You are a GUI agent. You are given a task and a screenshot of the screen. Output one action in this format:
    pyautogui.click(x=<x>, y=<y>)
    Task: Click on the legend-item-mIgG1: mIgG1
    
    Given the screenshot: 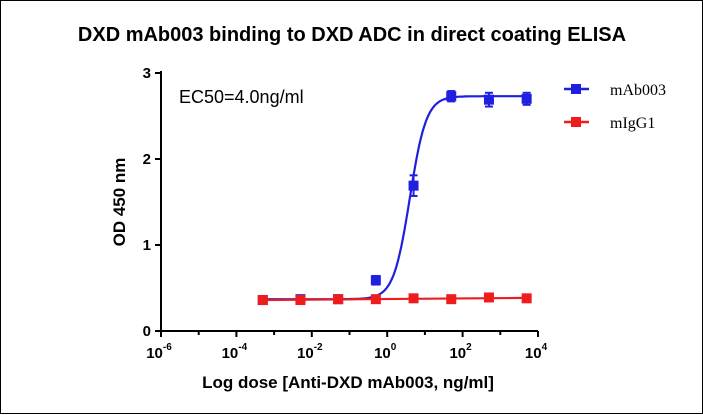 What is the action you would take?
    pyautogui.click(x=609, y=123)
    